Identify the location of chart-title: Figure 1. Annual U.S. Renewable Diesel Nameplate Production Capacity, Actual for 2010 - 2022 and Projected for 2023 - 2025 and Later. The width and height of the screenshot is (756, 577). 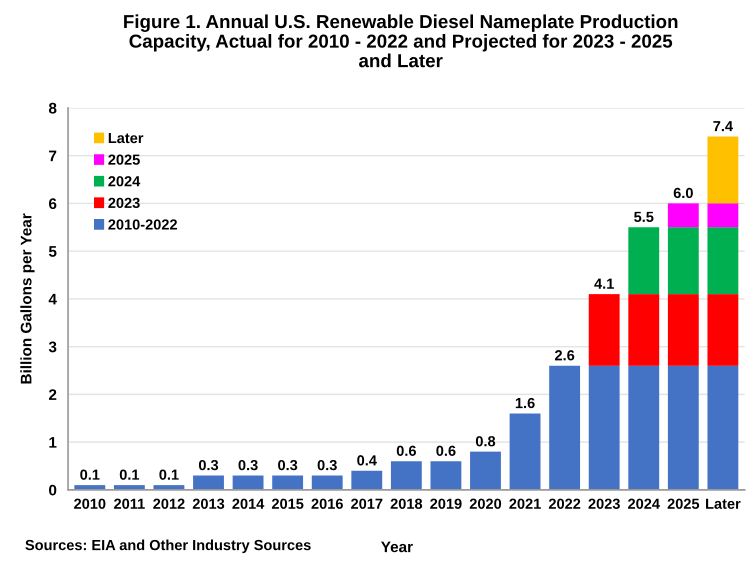
(401, 41).